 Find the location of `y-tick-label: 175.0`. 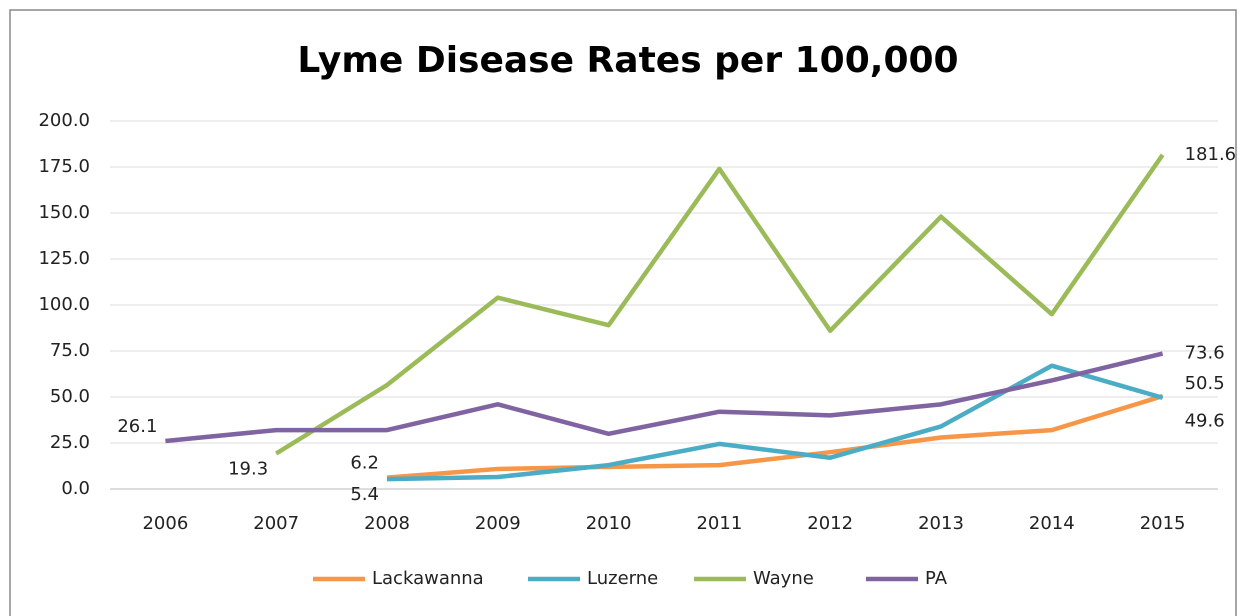

y-tick-label: 175.0 is located at coordinates (64, 166).